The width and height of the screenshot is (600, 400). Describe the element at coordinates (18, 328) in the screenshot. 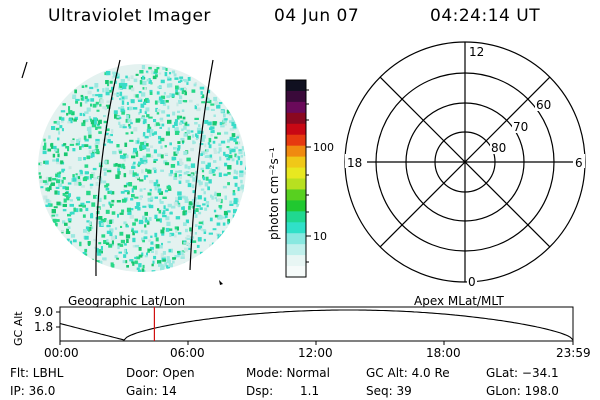

I see `timeline-axis-label: GC Alt` at that location.